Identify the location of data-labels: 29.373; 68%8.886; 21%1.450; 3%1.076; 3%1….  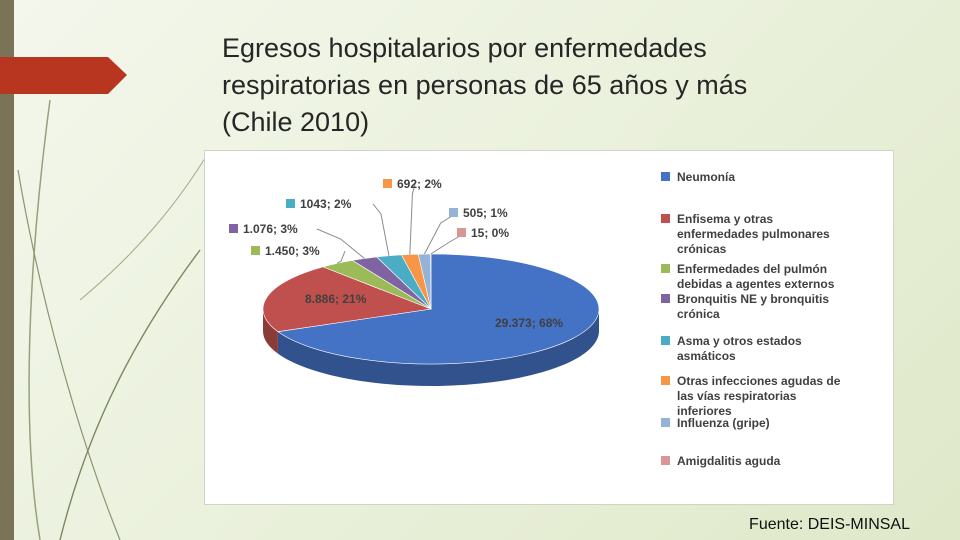
(396, 253).